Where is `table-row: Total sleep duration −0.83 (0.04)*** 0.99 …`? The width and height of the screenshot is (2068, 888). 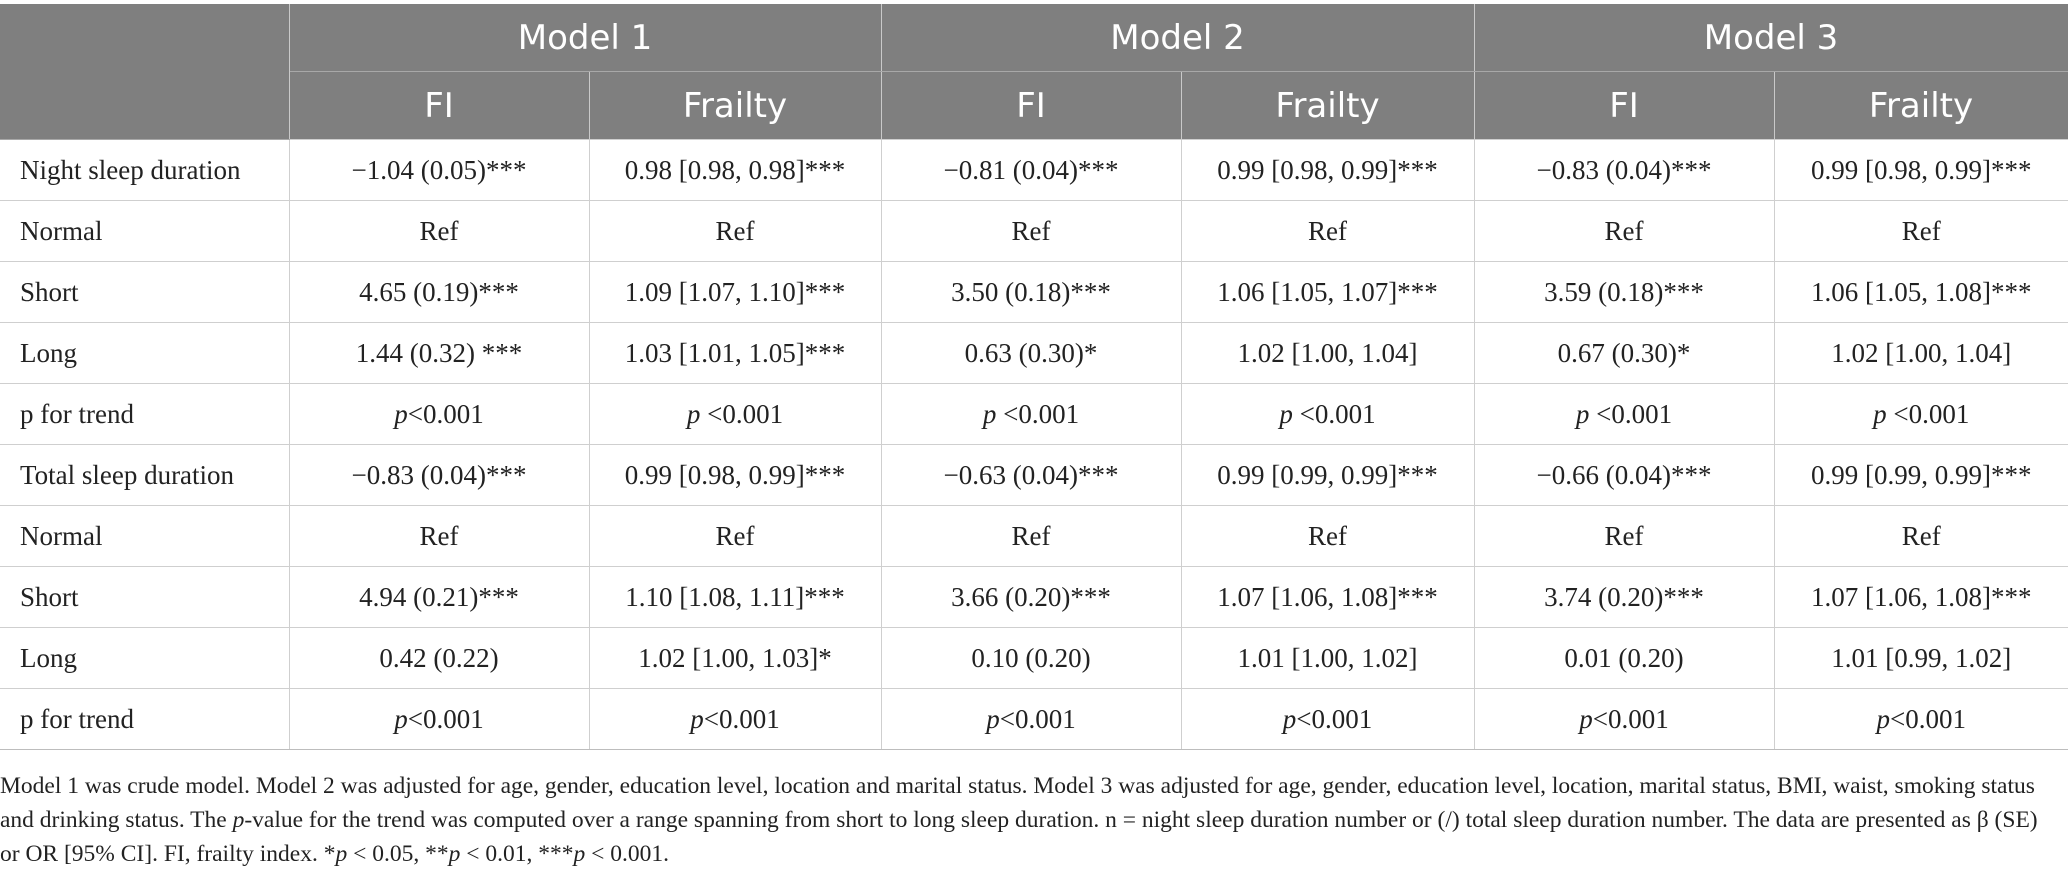 table-row: Total sleep duration −0.83 (0.04)*** 0.99 … is located at coordinates (1034, 475).